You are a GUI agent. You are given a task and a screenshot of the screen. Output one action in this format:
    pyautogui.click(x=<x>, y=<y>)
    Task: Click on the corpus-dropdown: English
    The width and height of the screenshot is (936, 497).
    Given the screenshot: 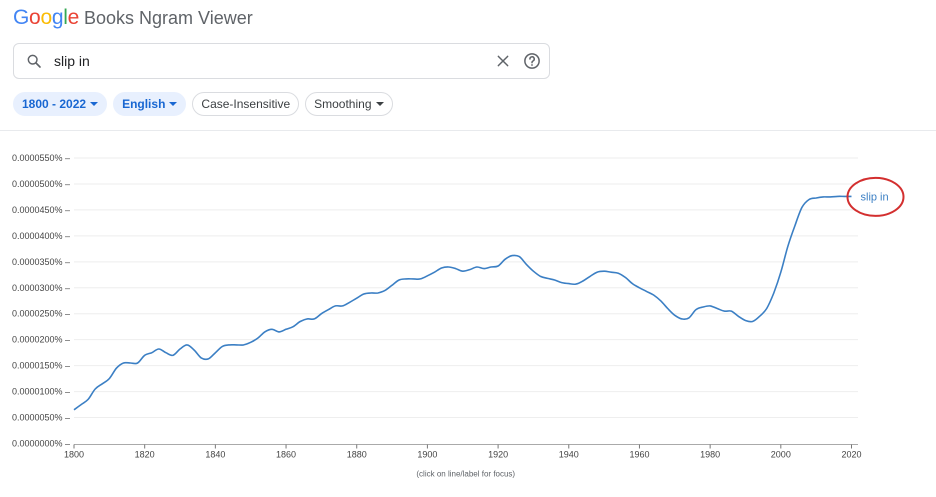 What is the action you would take?
    pyautogui.click(x=150, y=104)
    